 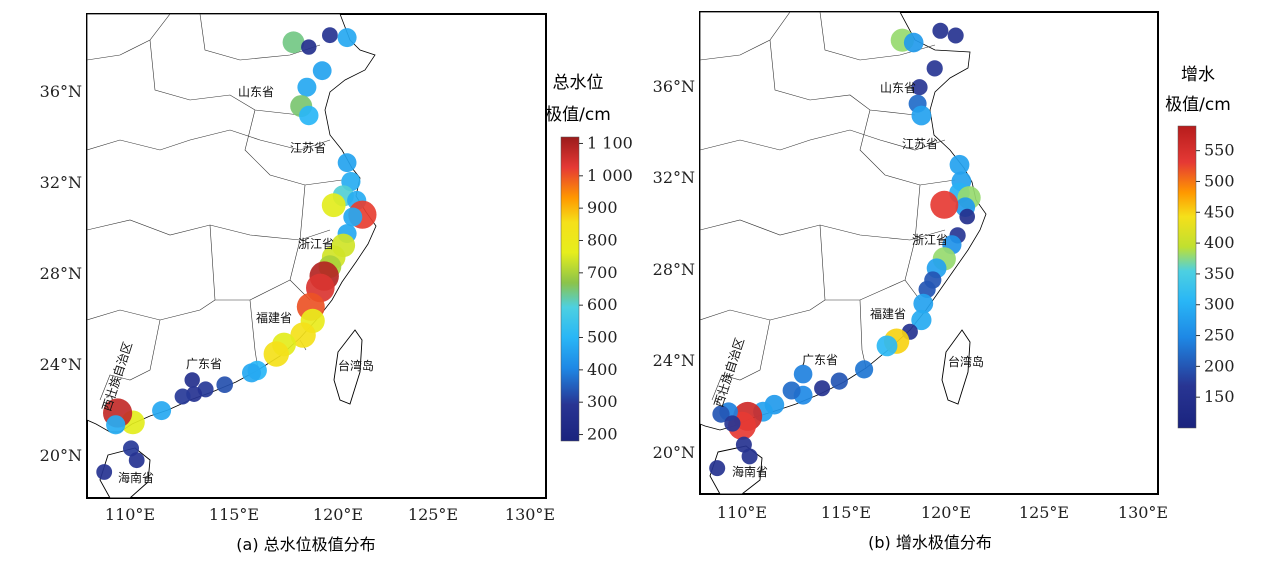 What do you see at coordinates (888, 313) in the screenshot?
I see `label-fujian-b: 福建省` at bounding box center [888, 313].